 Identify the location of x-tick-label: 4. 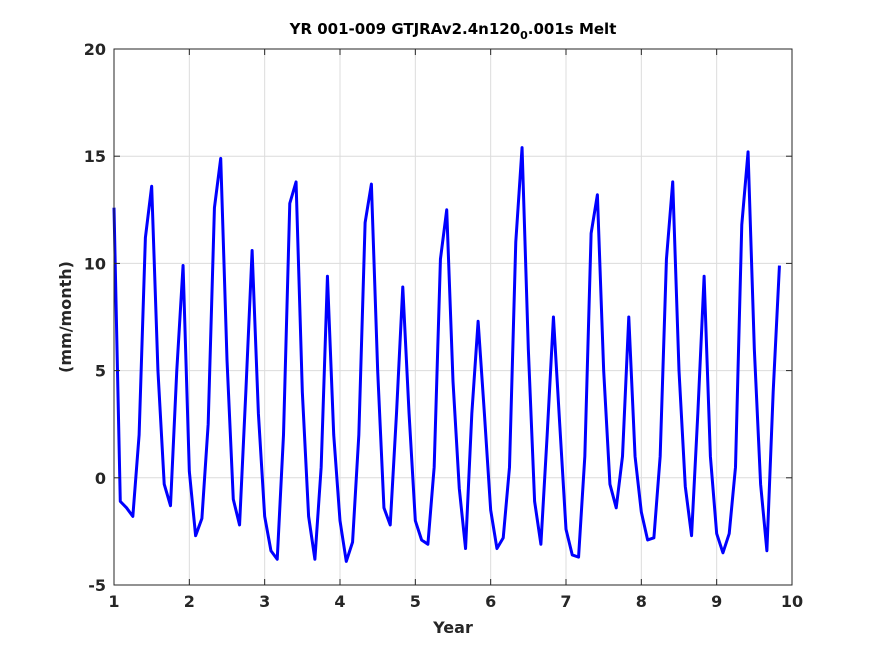
(339, 601).